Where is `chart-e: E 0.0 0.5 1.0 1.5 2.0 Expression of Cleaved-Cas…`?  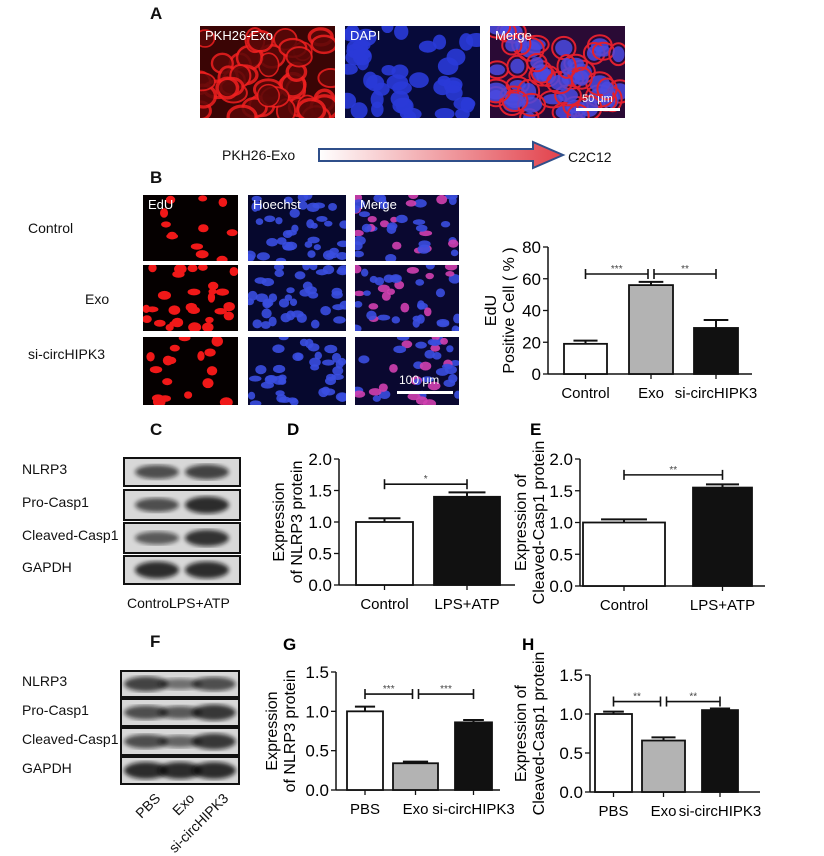 chart-e: E 0.0 0.5 1.0 1.5 2.0 Expression of Cleaved-Cas… is located at coordinates (639, 517).